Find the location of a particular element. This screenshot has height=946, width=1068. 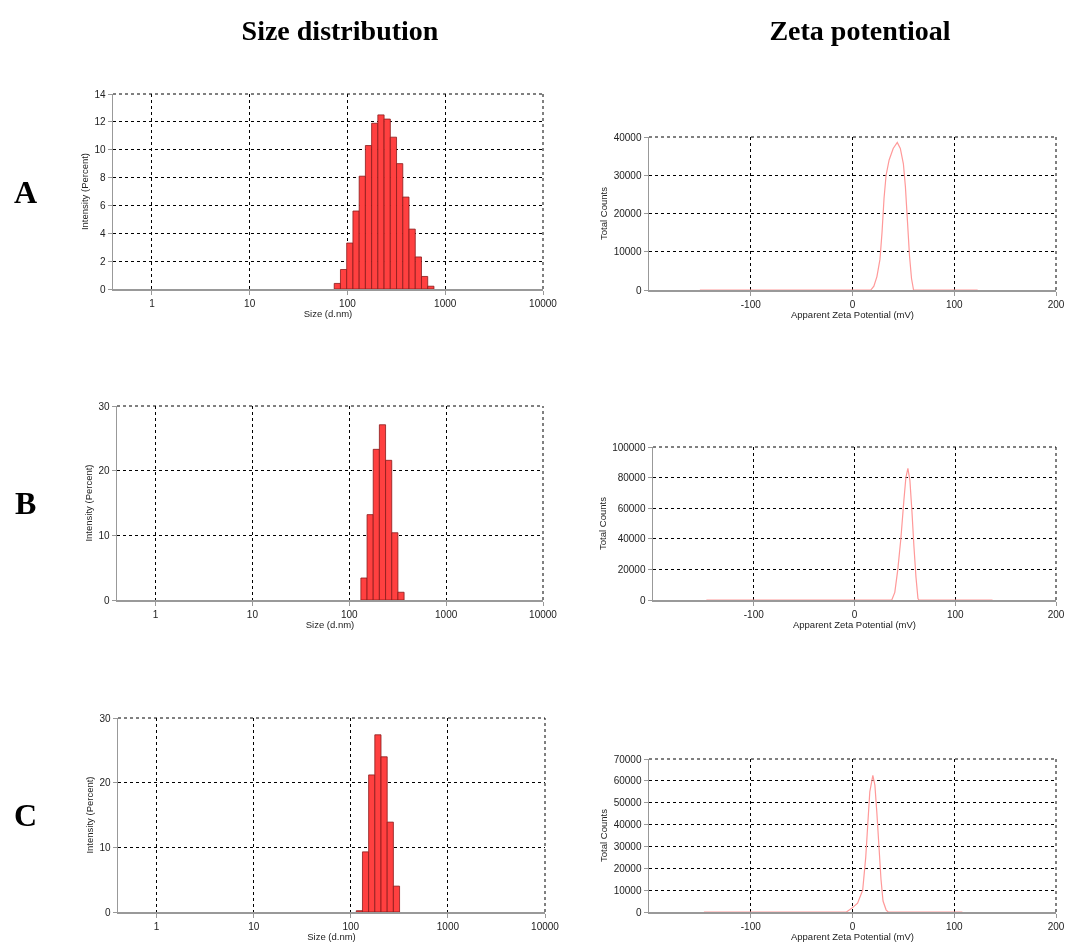

chart-title: Size distribution is located at coordinates (340, 30).